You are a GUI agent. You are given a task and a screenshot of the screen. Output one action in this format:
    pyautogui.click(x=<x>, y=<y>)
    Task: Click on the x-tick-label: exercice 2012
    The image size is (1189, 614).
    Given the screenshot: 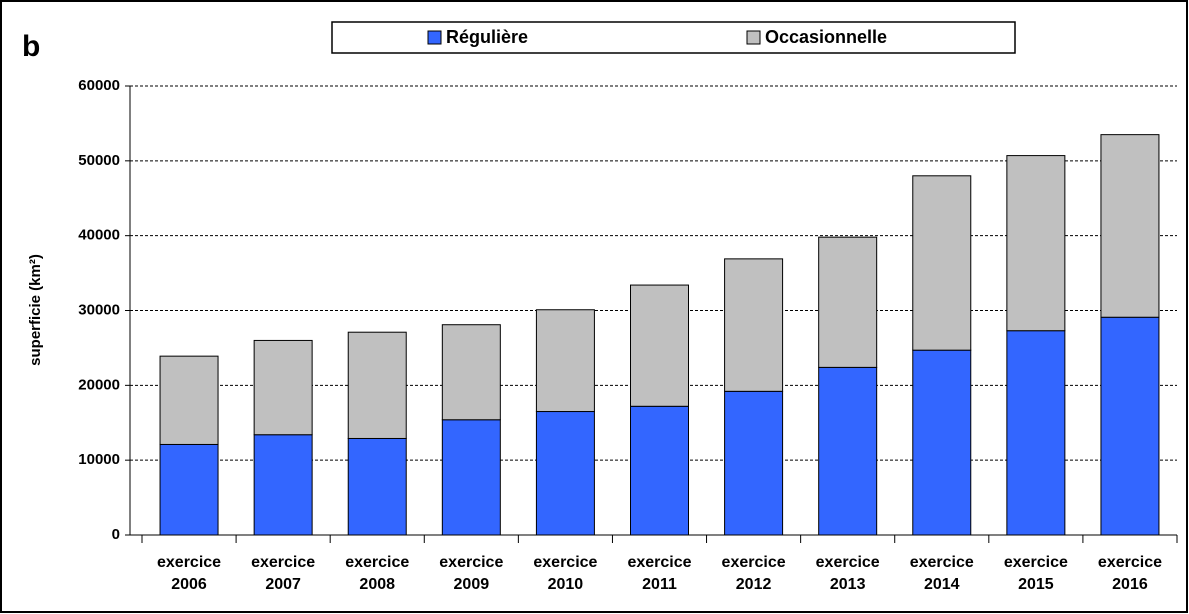 What is the action you would take?
    pyautogui.click(x=753, y=573)
    